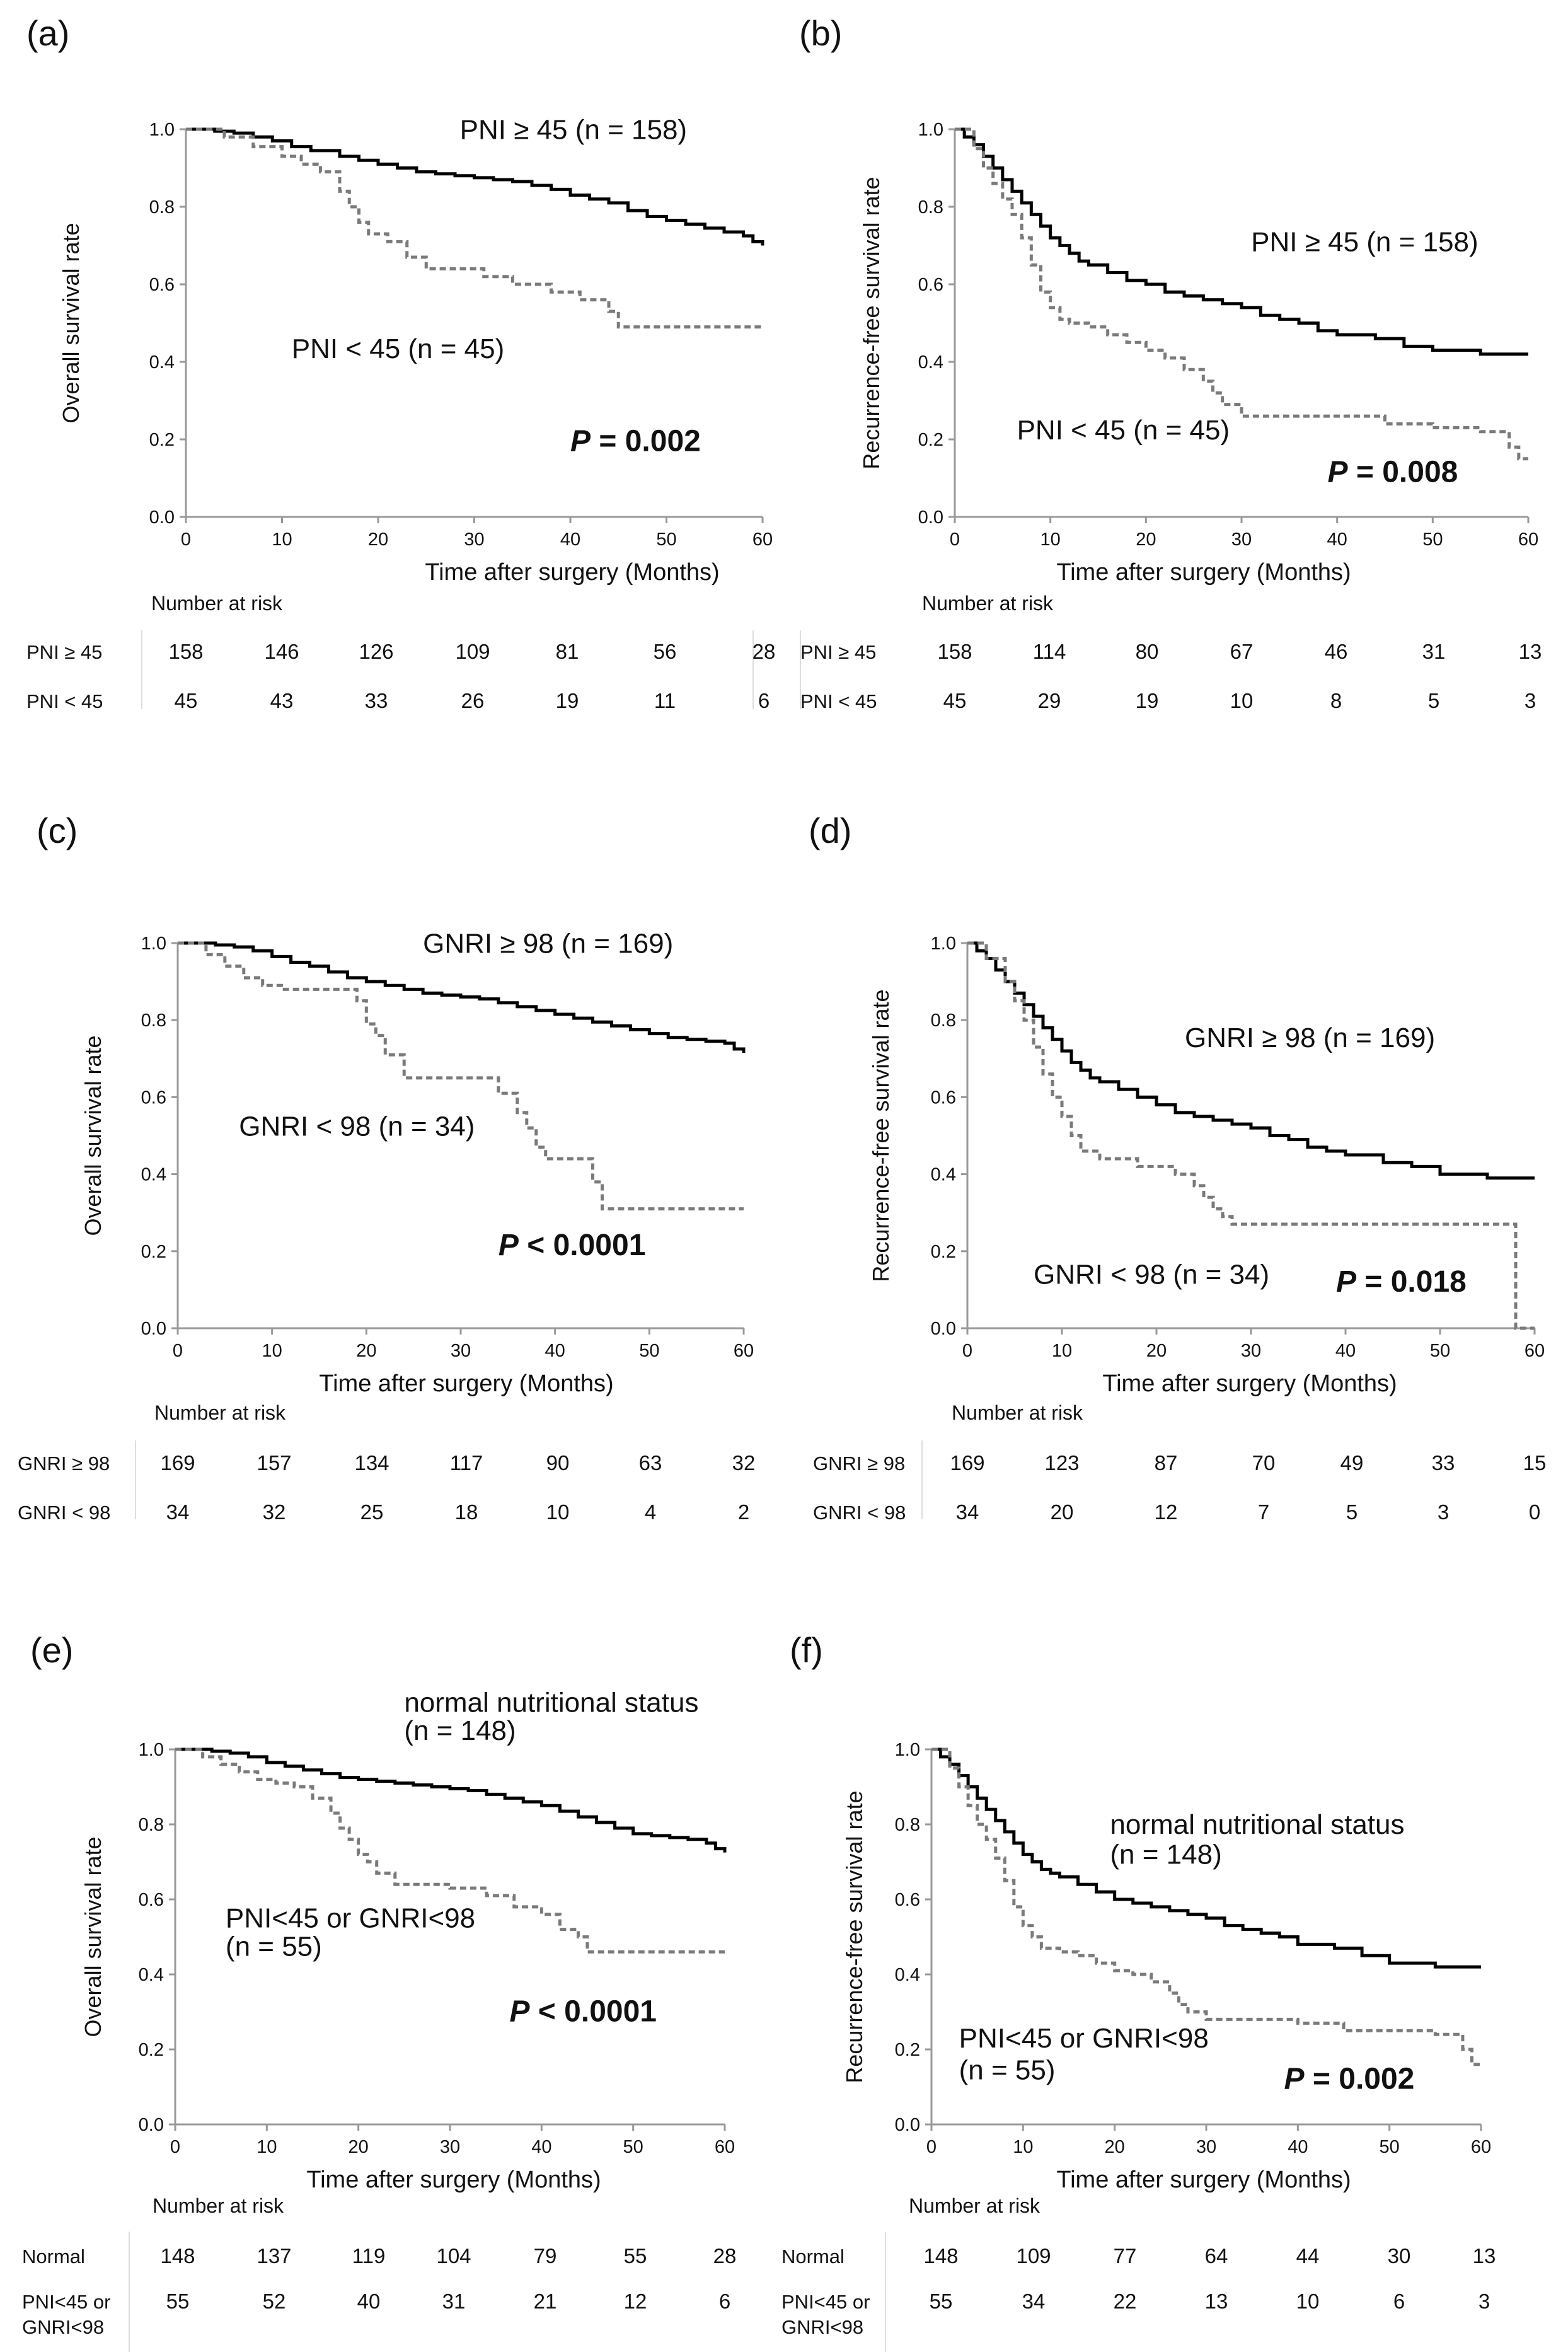 The height and width of the screenshot is (2352, 1568). Describe the element at coordinates (453, 2256) in the screenshot. I see `risk-value: 104` at that location.